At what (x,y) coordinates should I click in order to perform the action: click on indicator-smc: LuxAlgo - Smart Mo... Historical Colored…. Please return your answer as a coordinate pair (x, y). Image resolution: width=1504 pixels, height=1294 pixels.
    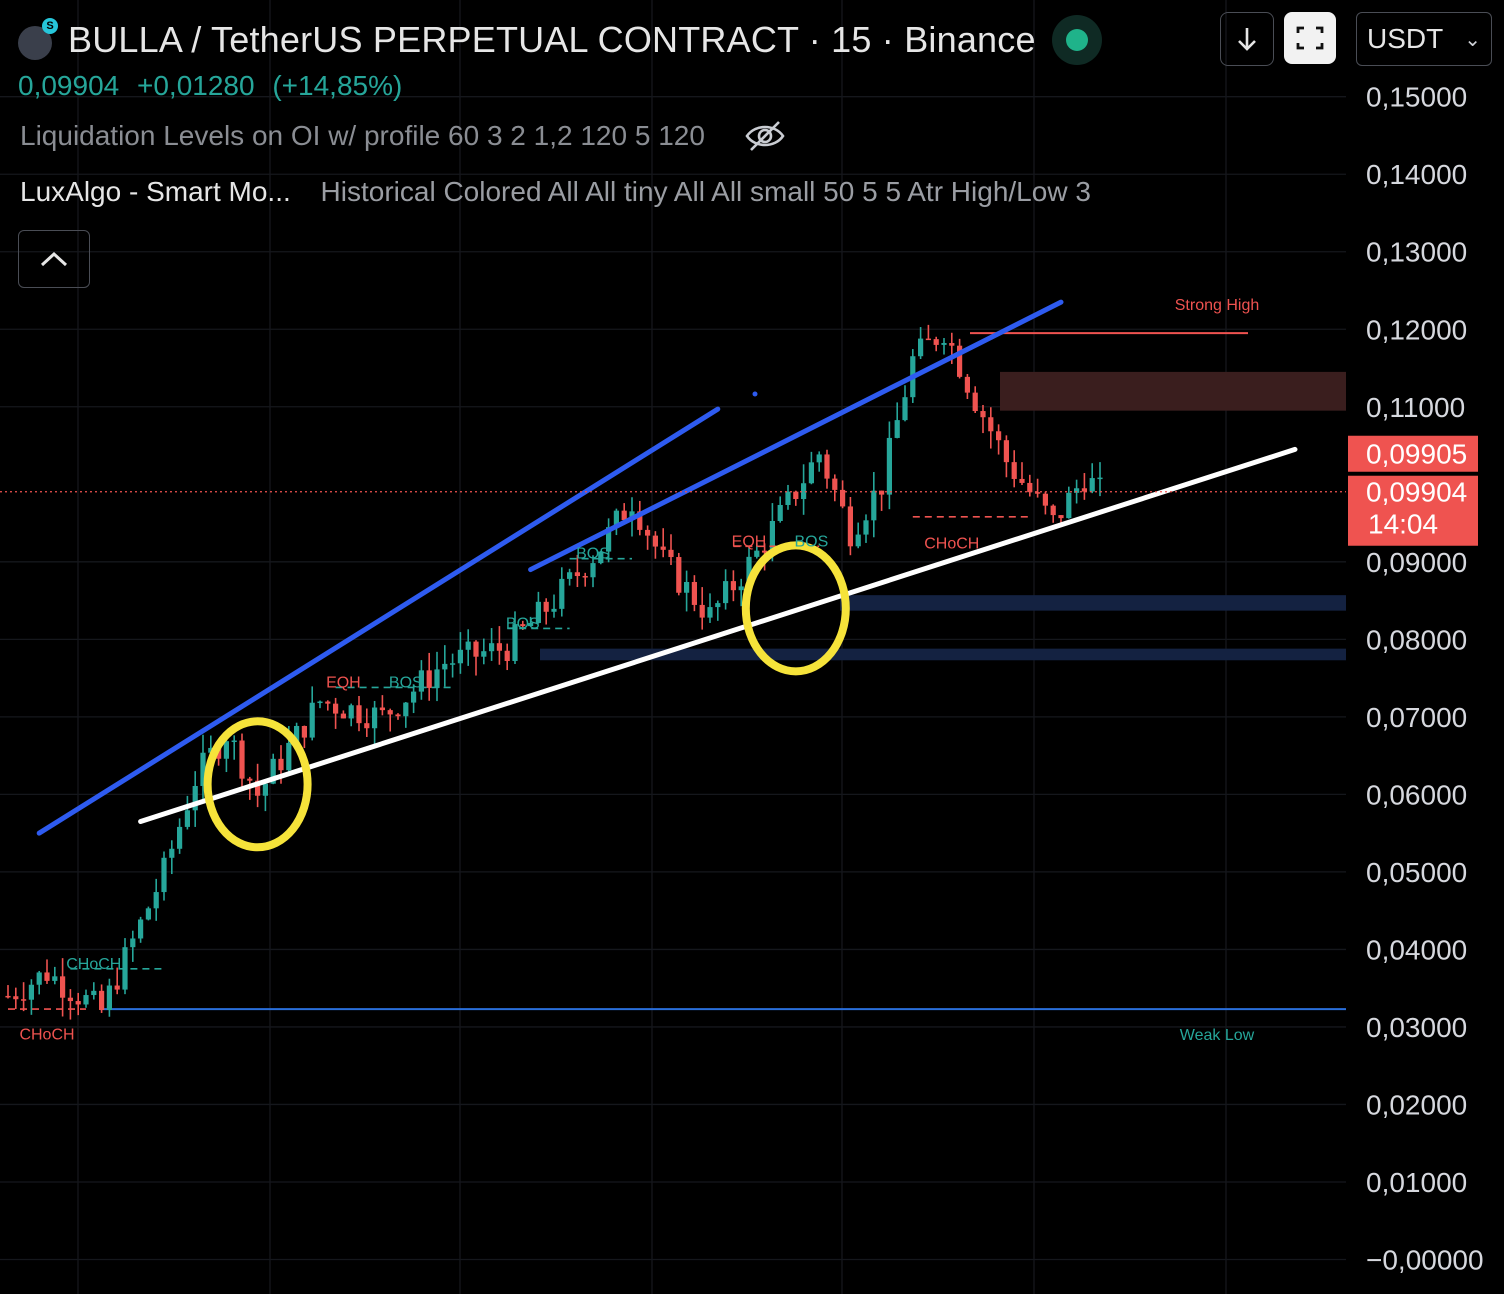
    Looking at the image, I should click on (555, 192).